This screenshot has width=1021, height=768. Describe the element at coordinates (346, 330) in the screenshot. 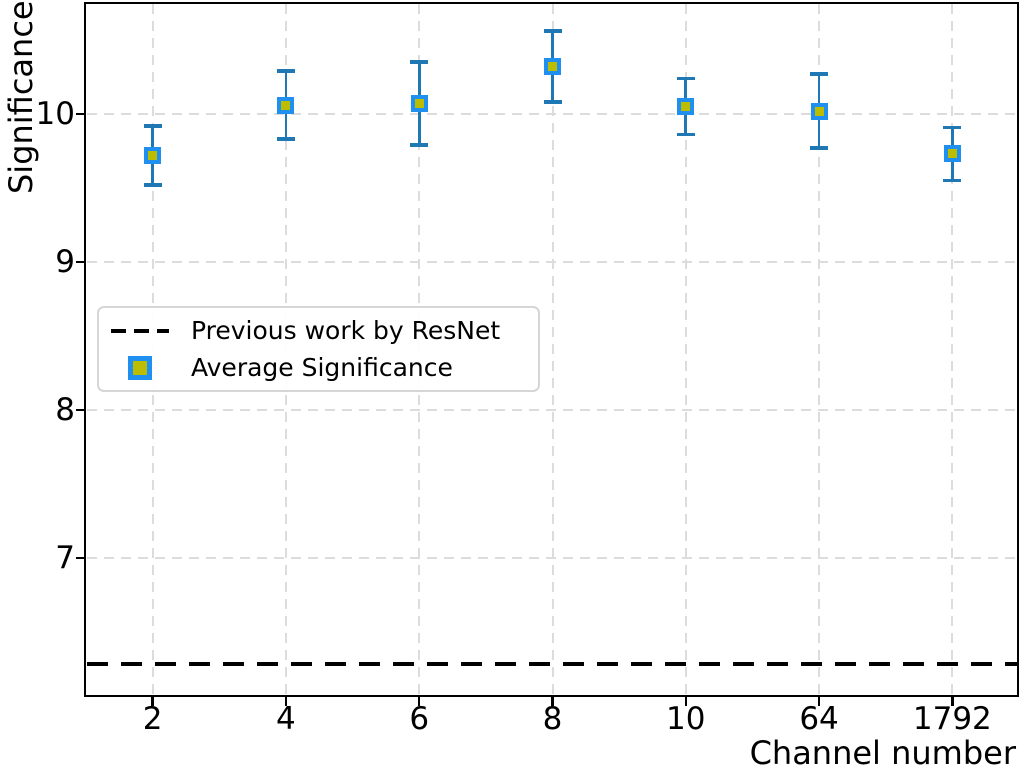

I see `legend-label-resnet: Previous work by ResNet` at that location.